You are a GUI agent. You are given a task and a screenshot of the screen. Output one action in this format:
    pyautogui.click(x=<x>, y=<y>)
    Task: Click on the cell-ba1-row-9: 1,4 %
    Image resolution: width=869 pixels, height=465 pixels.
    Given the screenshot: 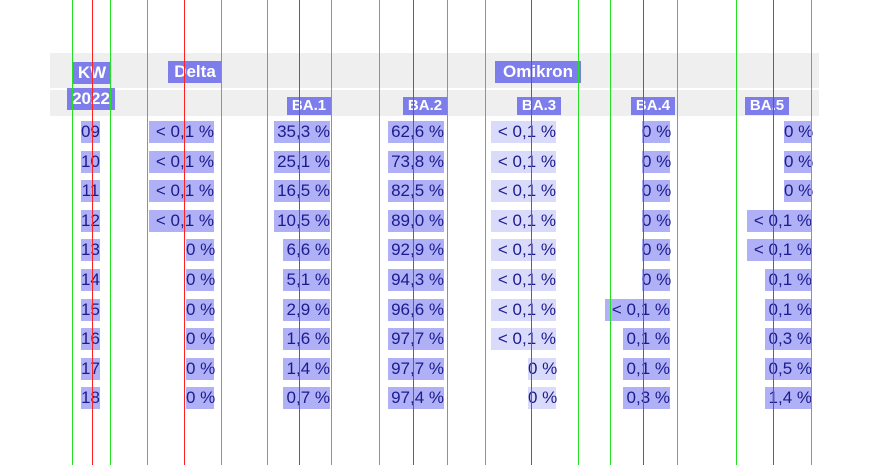 What is the action you would take?
    pyautogui.click(x=306, y=369)
    